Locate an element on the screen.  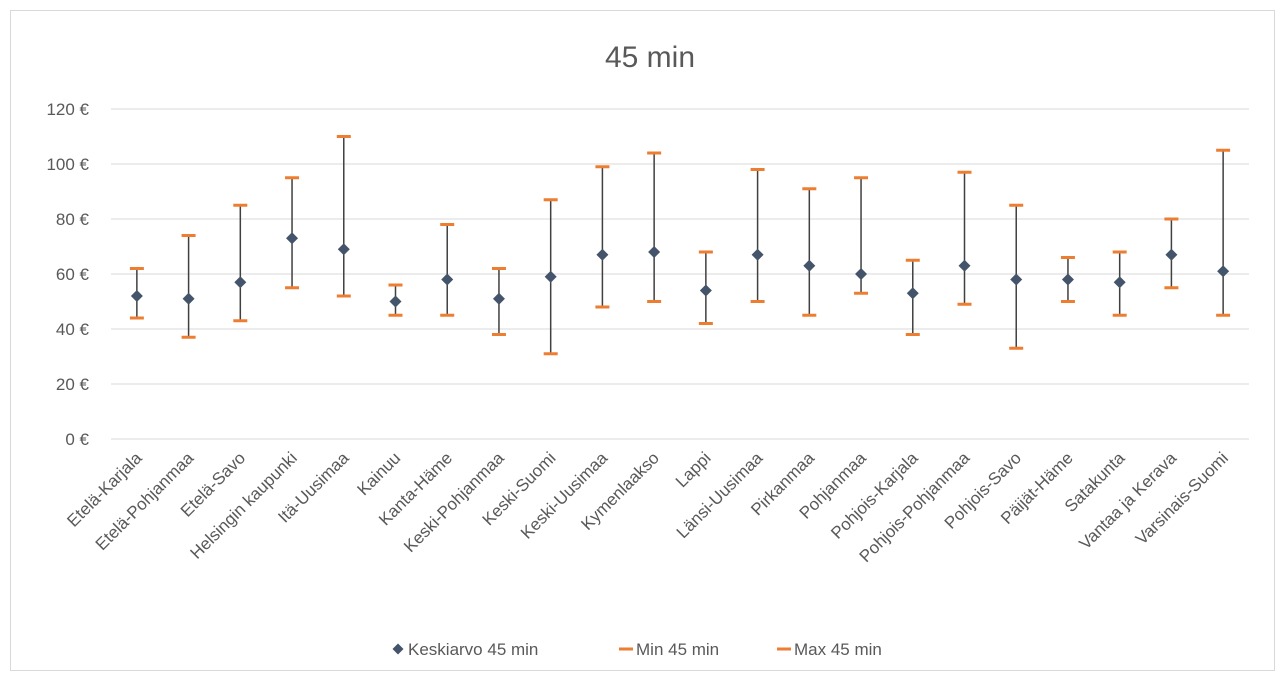
x-category-label: Vantaa ja Kerava is located at coordinates (1127, 500).